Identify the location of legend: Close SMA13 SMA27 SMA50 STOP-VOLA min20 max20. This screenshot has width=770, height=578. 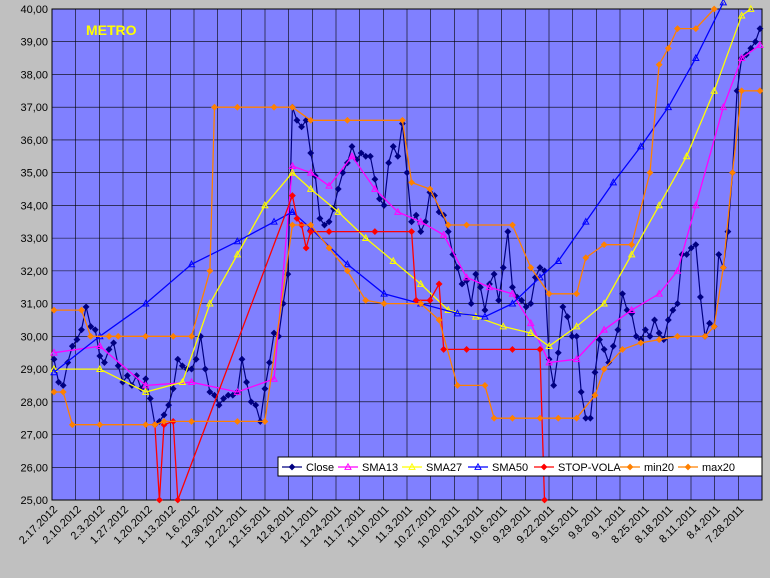
(520, 466).